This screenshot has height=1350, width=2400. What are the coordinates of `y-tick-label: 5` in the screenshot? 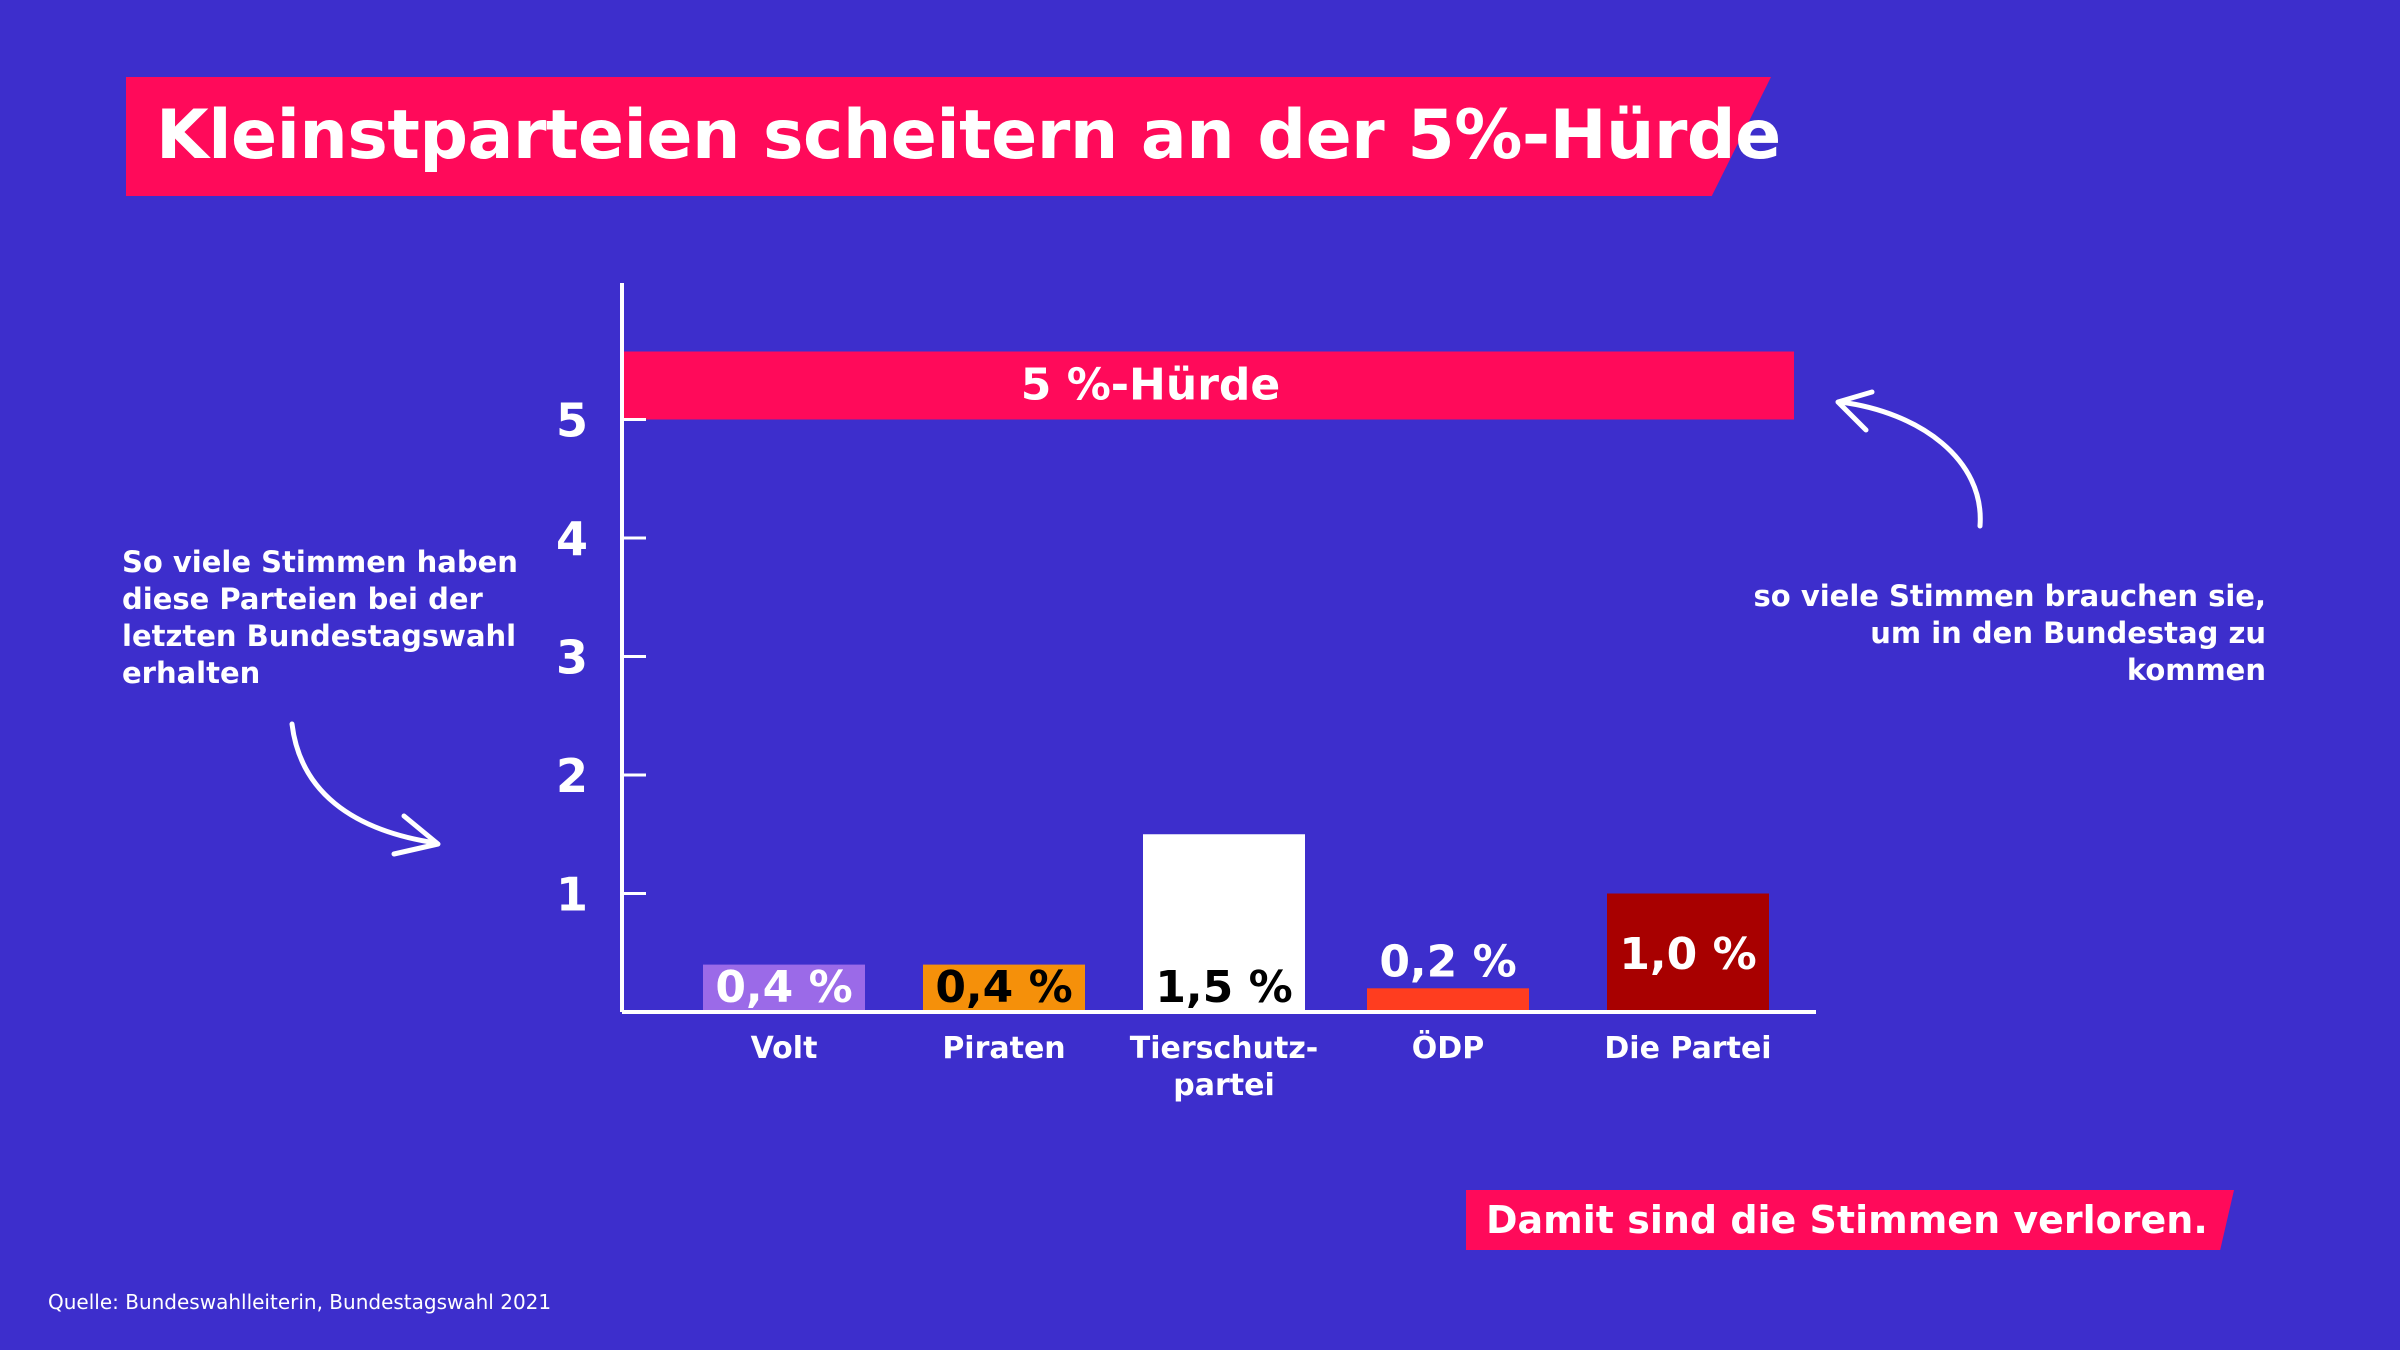 It's located at (572, 421).